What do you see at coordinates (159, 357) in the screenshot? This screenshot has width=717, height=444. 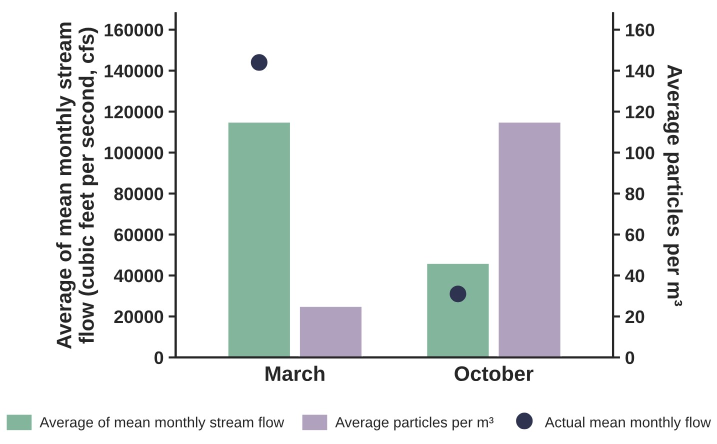 I see `y-tick-label: 0` at bounding box center [159, 357].